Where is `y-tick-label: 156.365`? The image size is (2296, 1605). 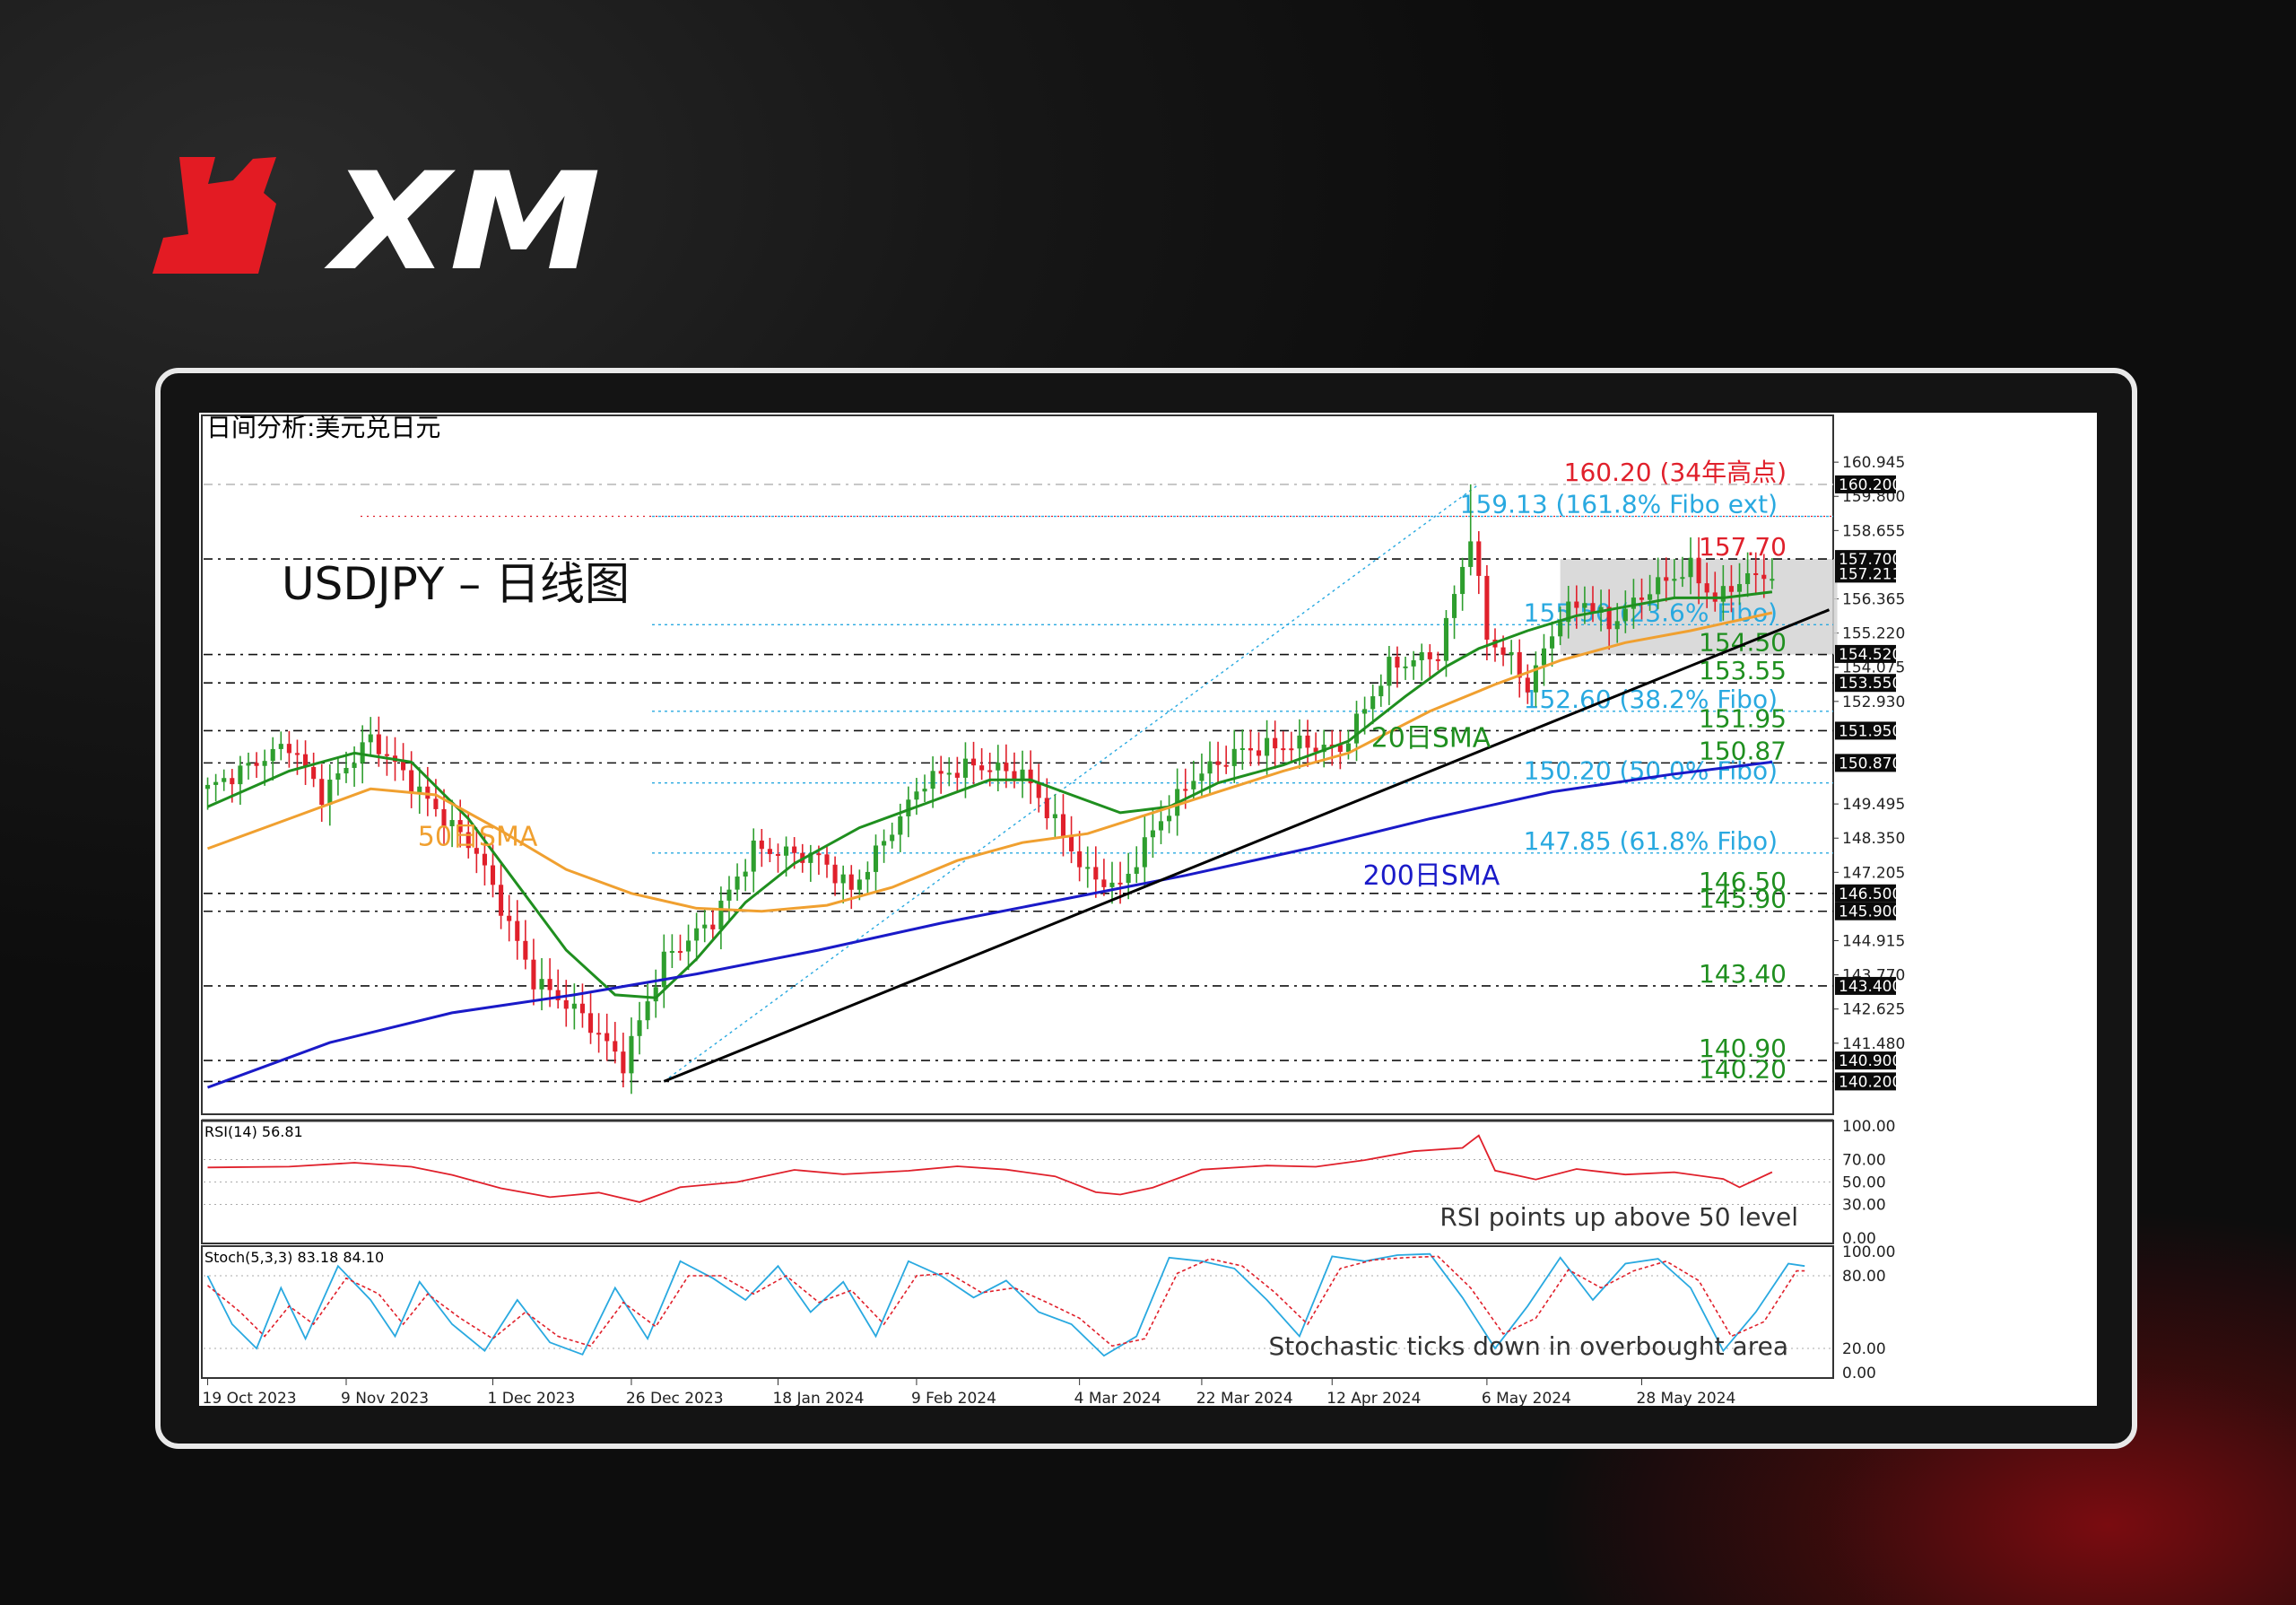 y-tick-label: 156.365 is located at coordinates (1873, 600).